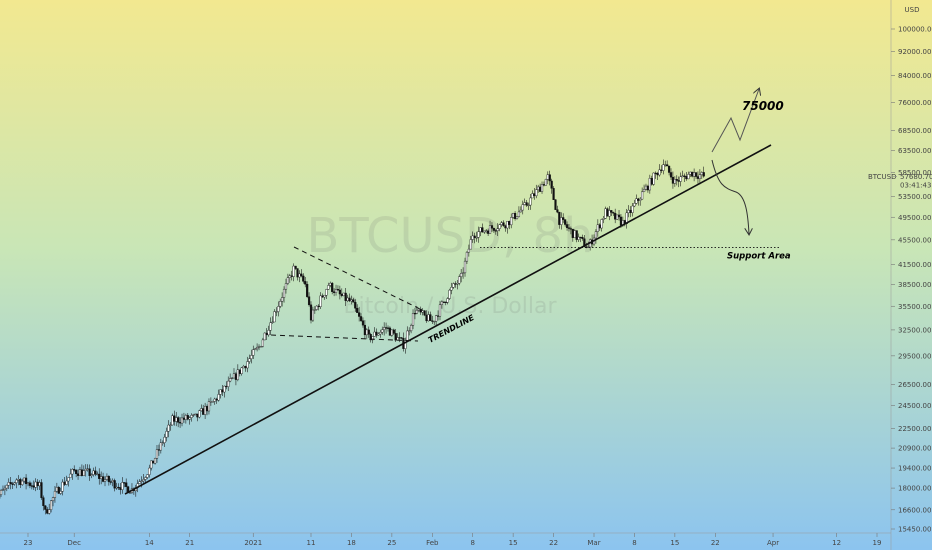 The height and width of the screenshot is (555, 932). I want to click on time-tick-label: 23, so click(28, 543).